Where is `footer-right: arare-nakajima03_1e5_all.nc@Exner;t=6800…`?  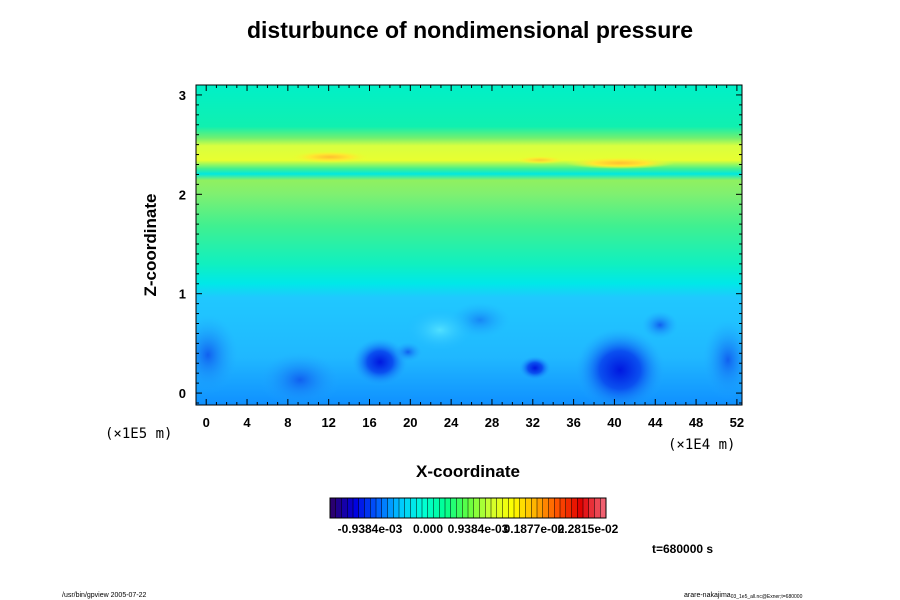 footer-right: arare-nakajima03_1e5_all.nc@Exner;t=6800… is located at coordinates (743, 596).